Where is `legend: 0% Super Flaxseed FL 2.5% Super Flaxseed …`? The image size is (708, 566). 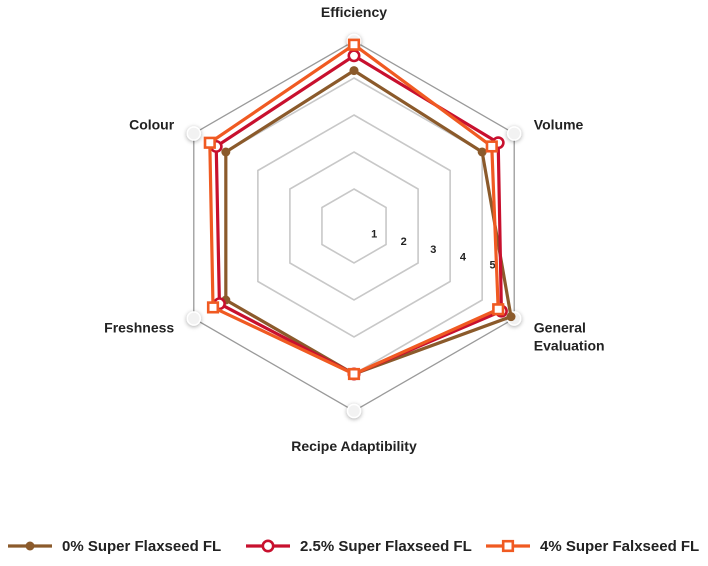 legend: 0% Super Flaxseed FL 2.5% Super Flaxseed … is located at coordinates (353, 546).